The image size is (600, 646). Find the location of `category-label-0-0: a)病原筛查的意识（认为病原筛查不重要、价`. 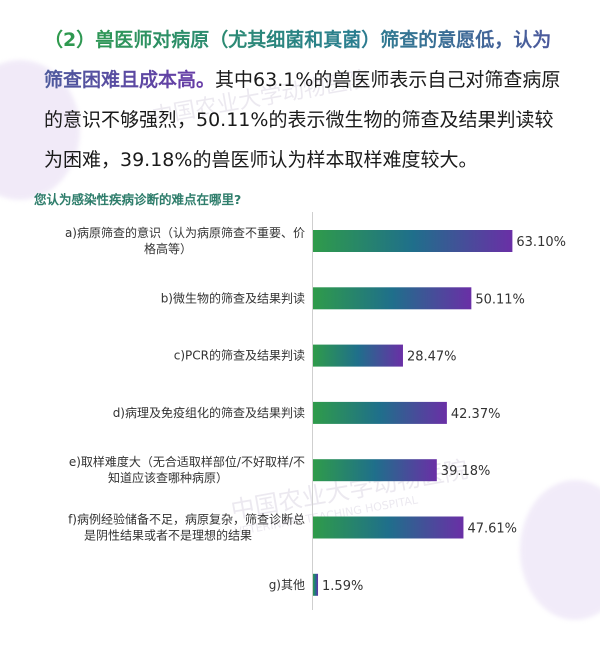

category-label-0-0: a)病原筛查的意识（认为病原筛查不重要、价 is located at coordinates (185, 232).